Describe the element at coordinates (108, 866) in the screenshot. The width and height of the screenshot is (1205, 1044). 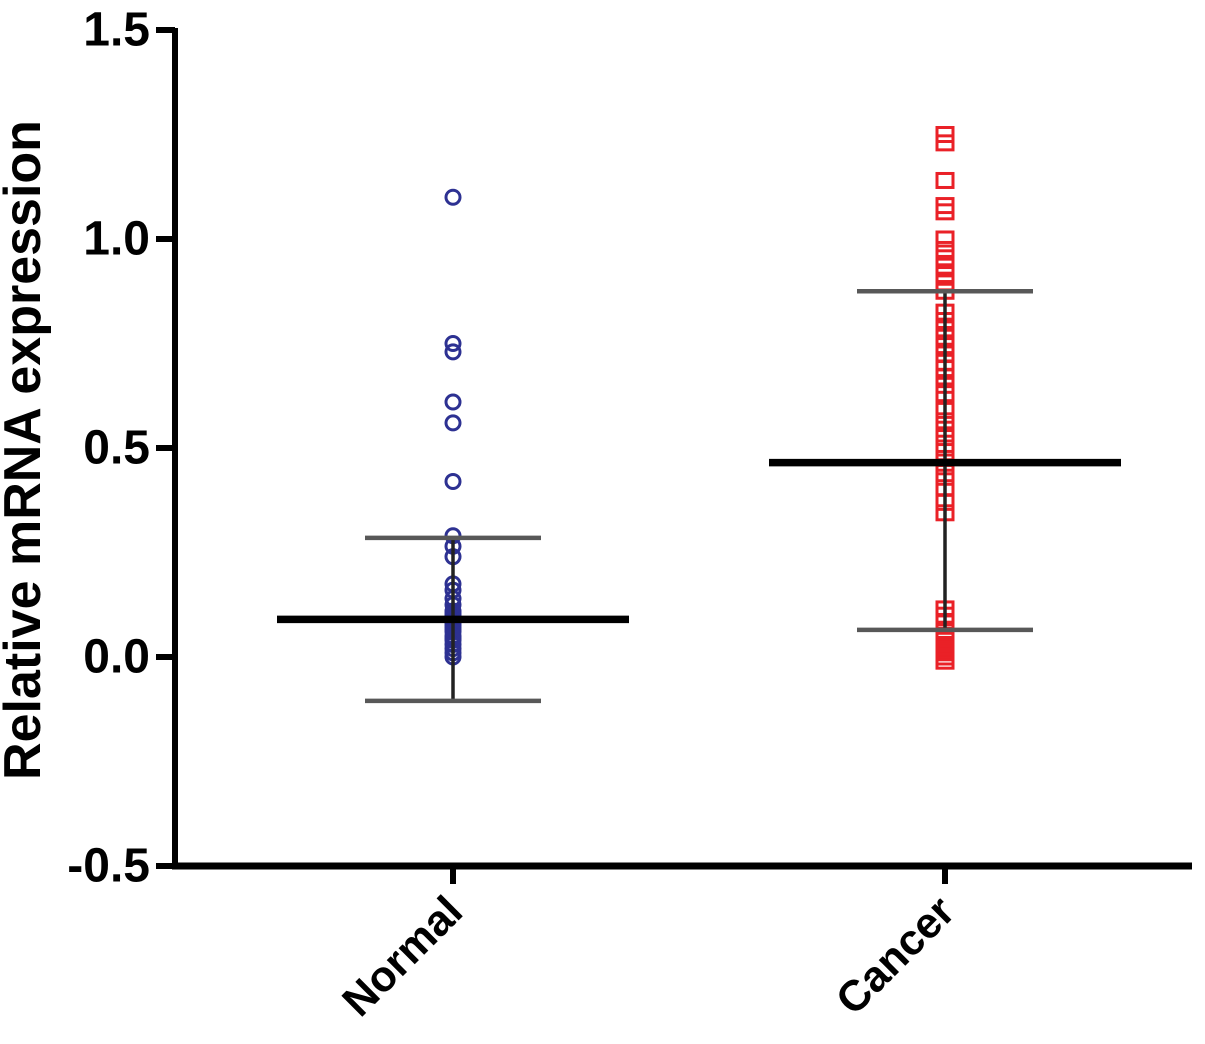
I see `y-tick-label: -0.5` at that location.